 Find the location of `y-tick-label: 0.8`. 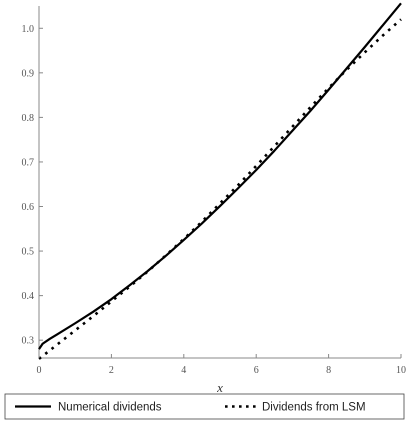

y-tick-label: 0.8 is located at coordinates (28, 118).